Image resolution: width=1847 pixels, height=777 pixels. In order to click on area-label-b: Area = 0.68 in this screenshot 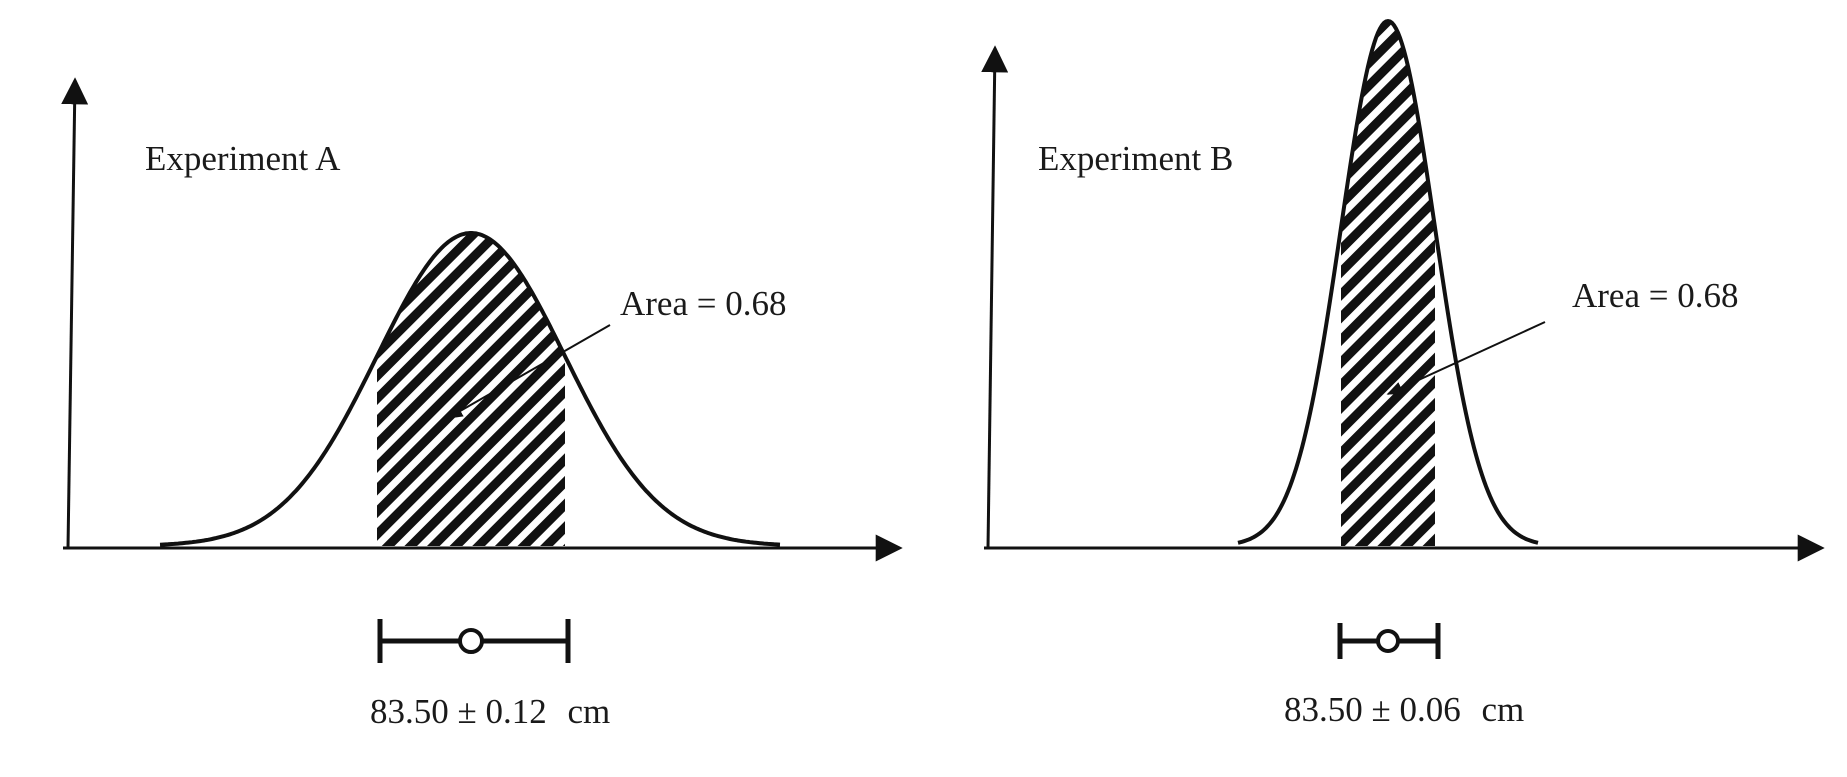, I will do `click(1655, 295)`.